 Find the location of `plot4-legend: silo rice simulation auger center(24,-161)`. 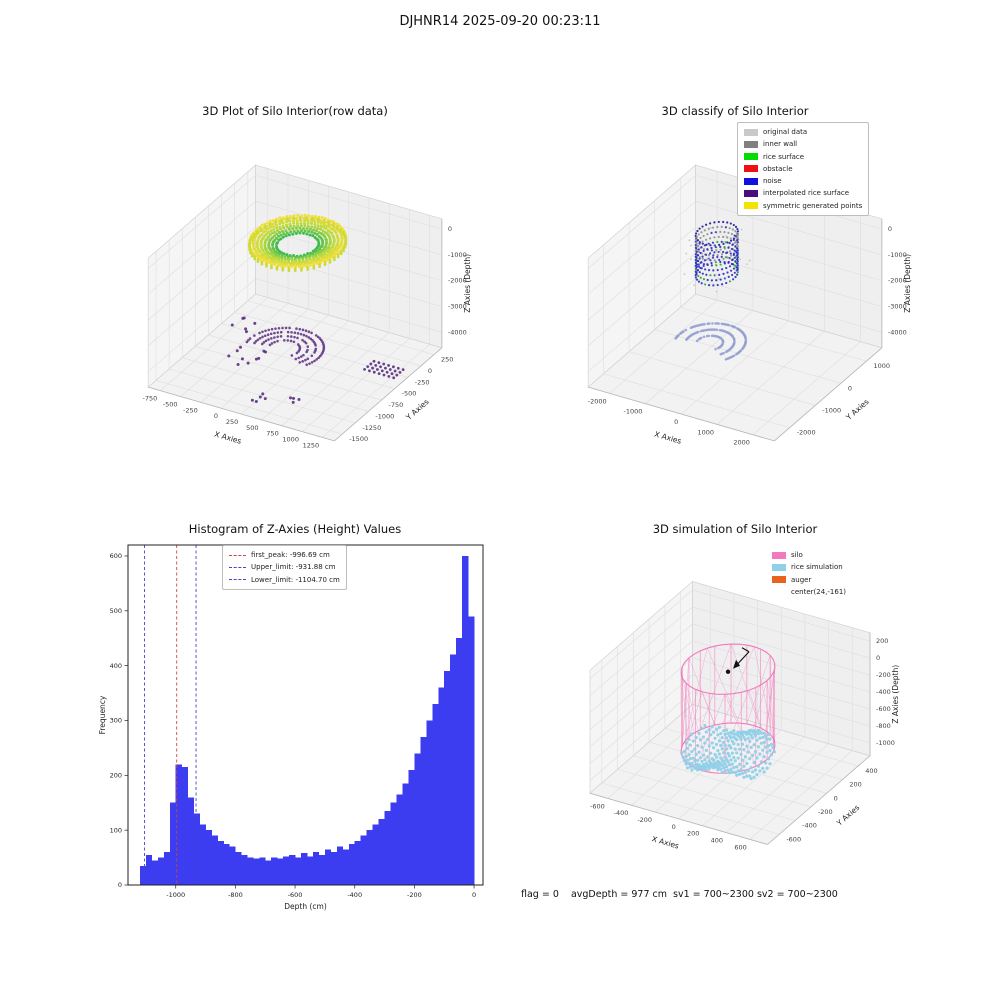

plot4-legend: silo rice simulation auger center(24,-161) is located at coordinates (809, 573).